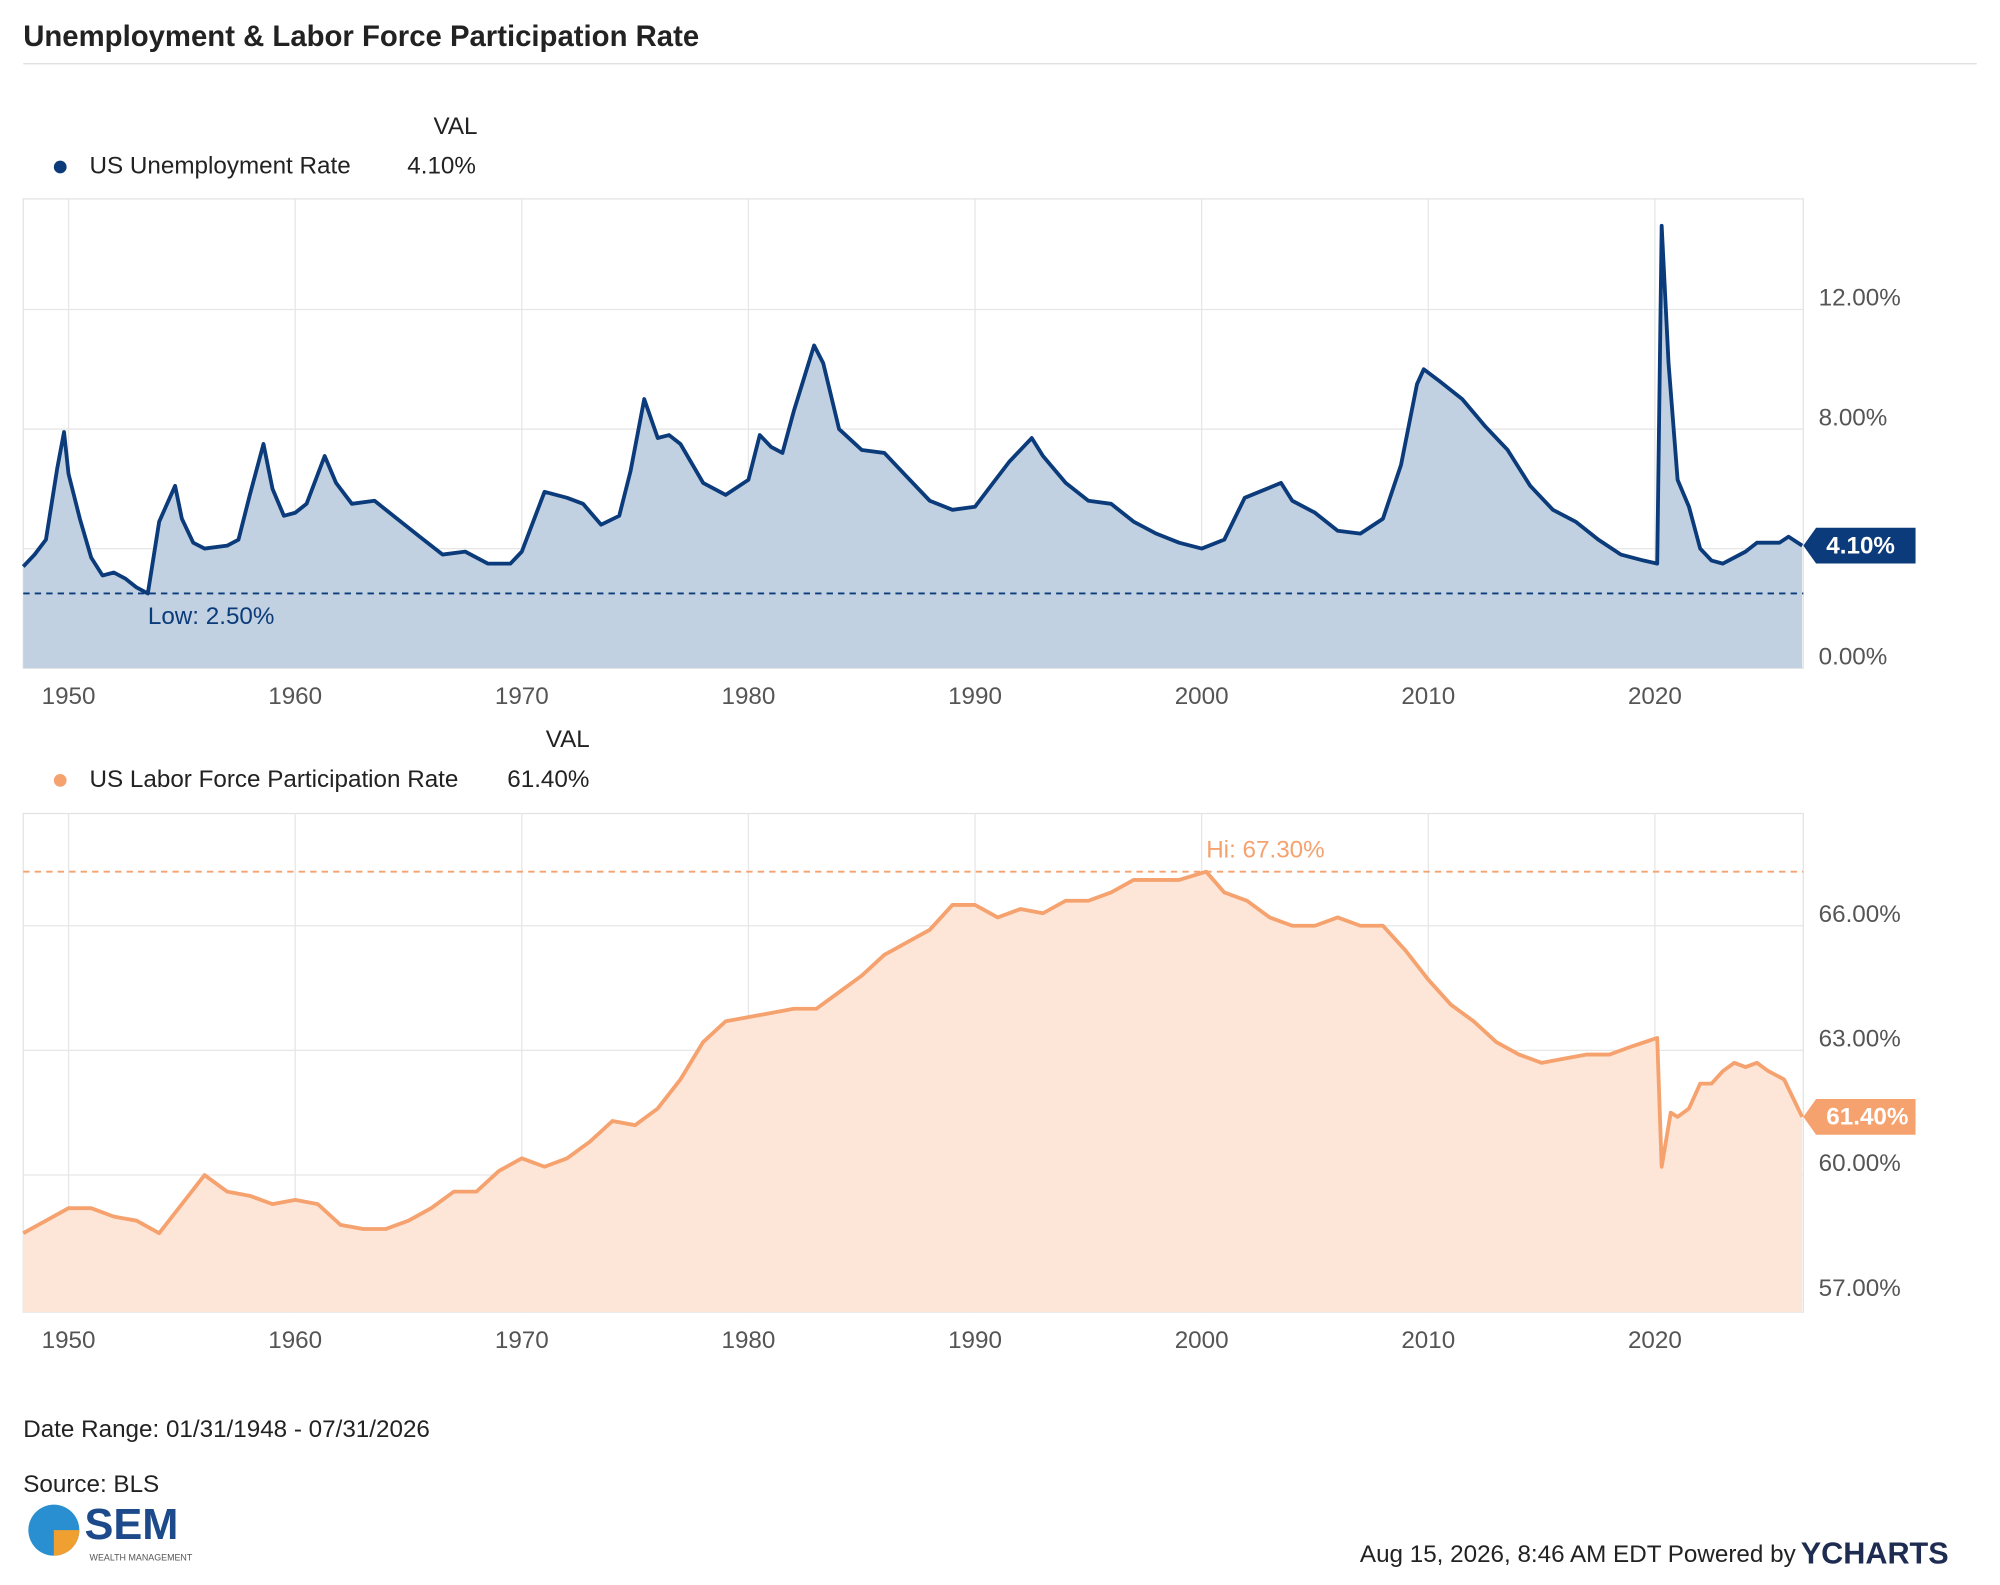 This screenshot has height=1585, width=2000. What do you see at coordinates (211, 616) in the screenshot?
I see `annotation-label: Low: 2.50%` at bounding box center [211, 616].